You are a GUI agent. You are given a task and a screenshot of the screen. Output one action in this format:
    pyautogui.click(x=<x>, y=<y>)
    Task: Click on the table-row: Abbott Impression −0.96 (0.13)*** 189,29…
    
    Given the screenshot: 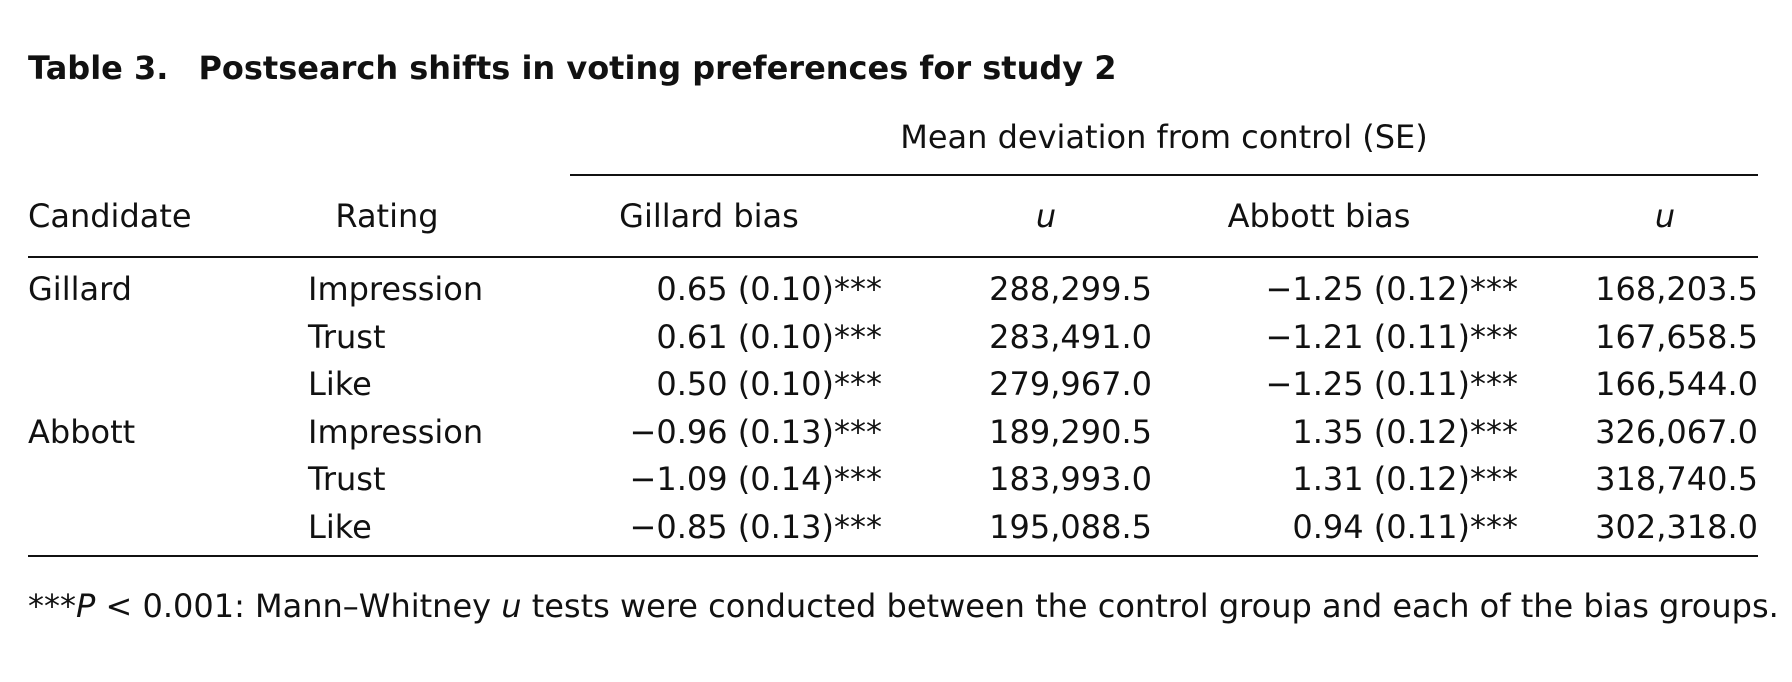 What is the action you would take?
    pyautogui.click(x=893, y=433)
    